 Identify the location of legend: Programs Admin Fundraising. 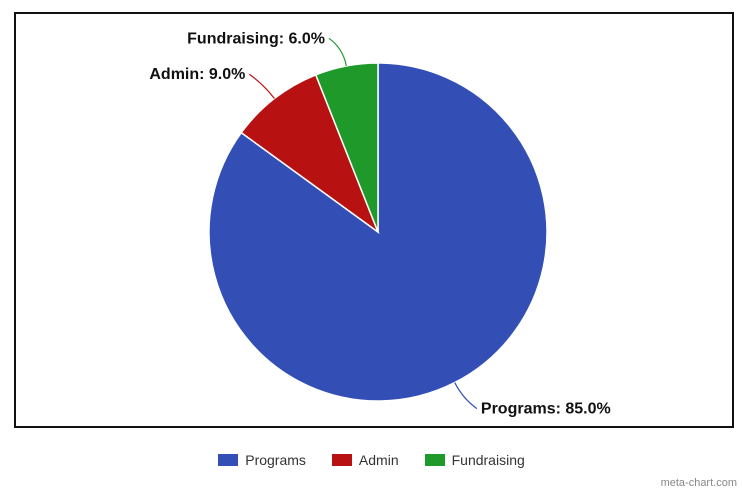
(371, 460).